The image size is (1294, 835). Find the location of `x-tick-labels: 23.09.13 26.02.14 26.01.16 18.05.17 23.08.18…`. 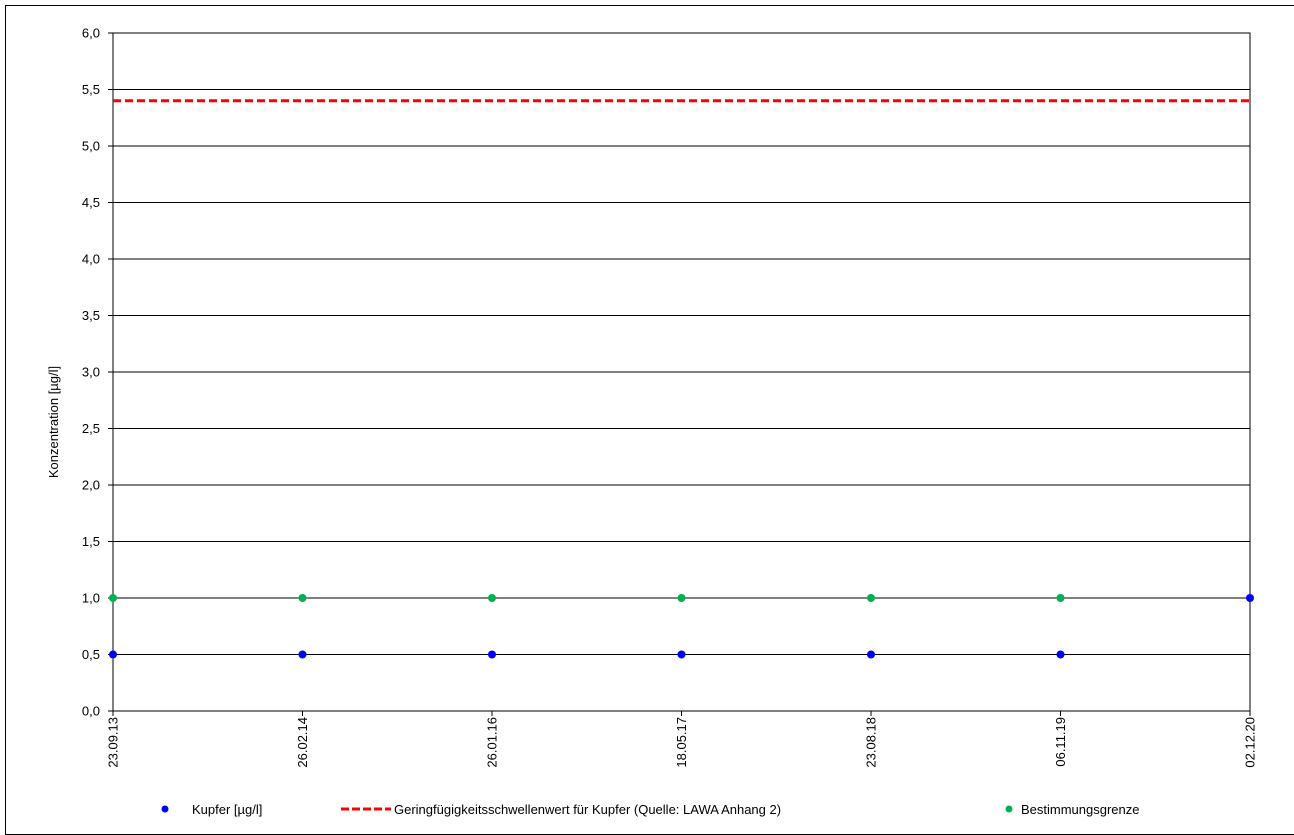

x-tick-labels: 23.09.13 26.02.14 26.01.16 18.05.17 23.08.18… is located at coordinates (682, 742).